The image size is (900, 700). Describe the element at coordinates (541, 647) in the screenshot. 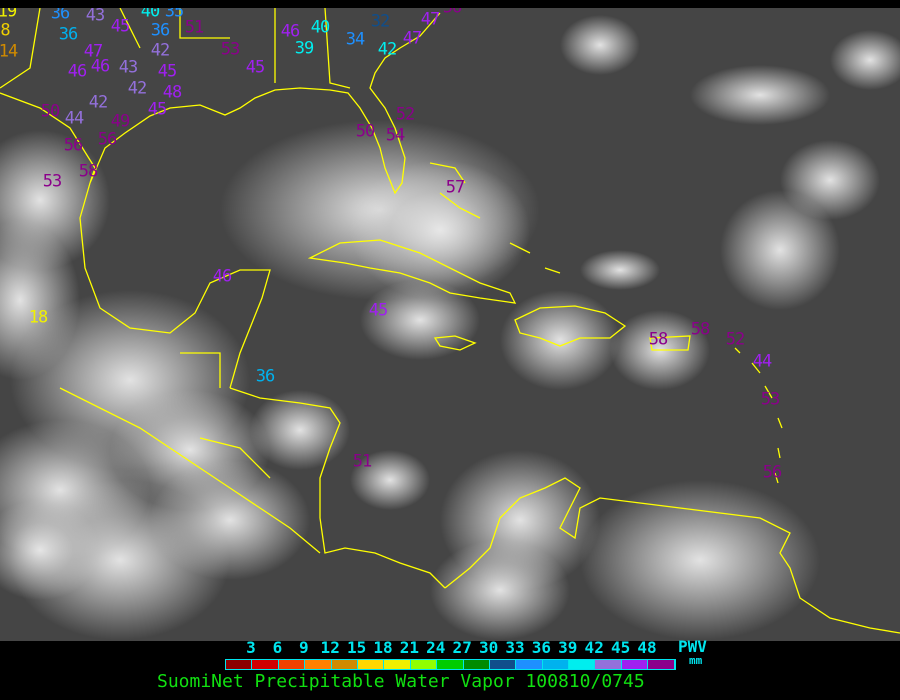

I see `legend-tick: 36` at that location.